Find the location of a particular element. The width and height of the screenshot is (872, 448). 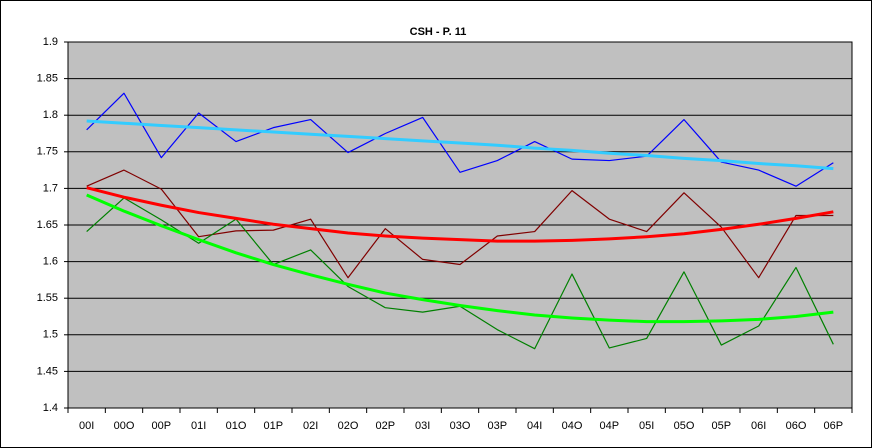

x-tick-label: 00I is located at coordinates (86, 426).